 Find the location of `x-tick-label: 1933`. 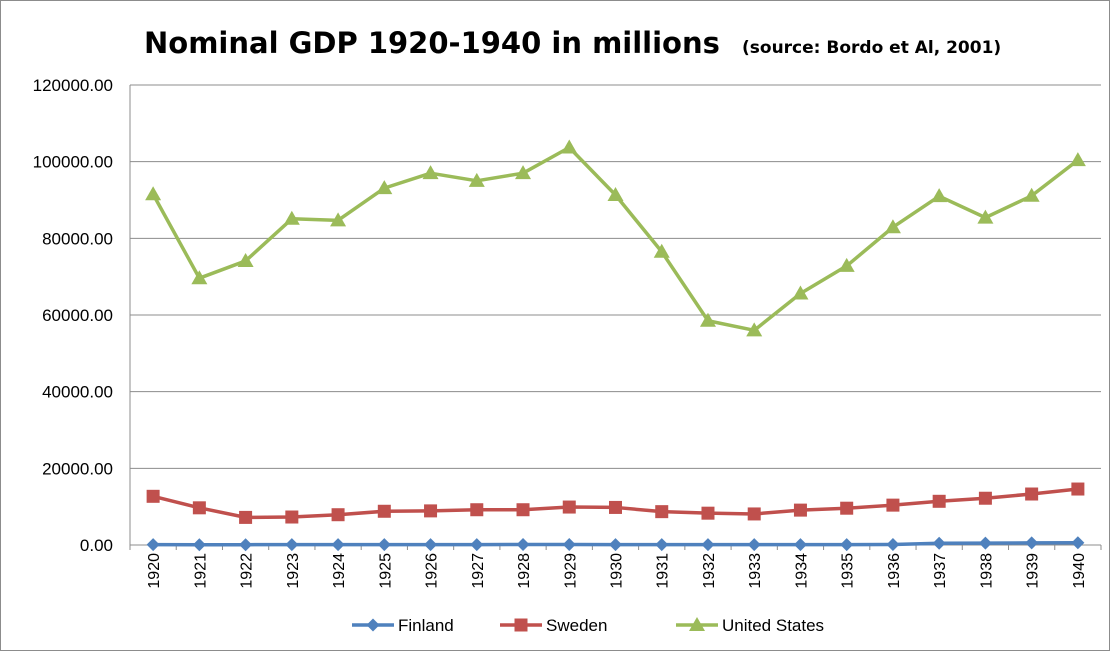

x-tick-label: 1933 is located at coordinates (755, 571).